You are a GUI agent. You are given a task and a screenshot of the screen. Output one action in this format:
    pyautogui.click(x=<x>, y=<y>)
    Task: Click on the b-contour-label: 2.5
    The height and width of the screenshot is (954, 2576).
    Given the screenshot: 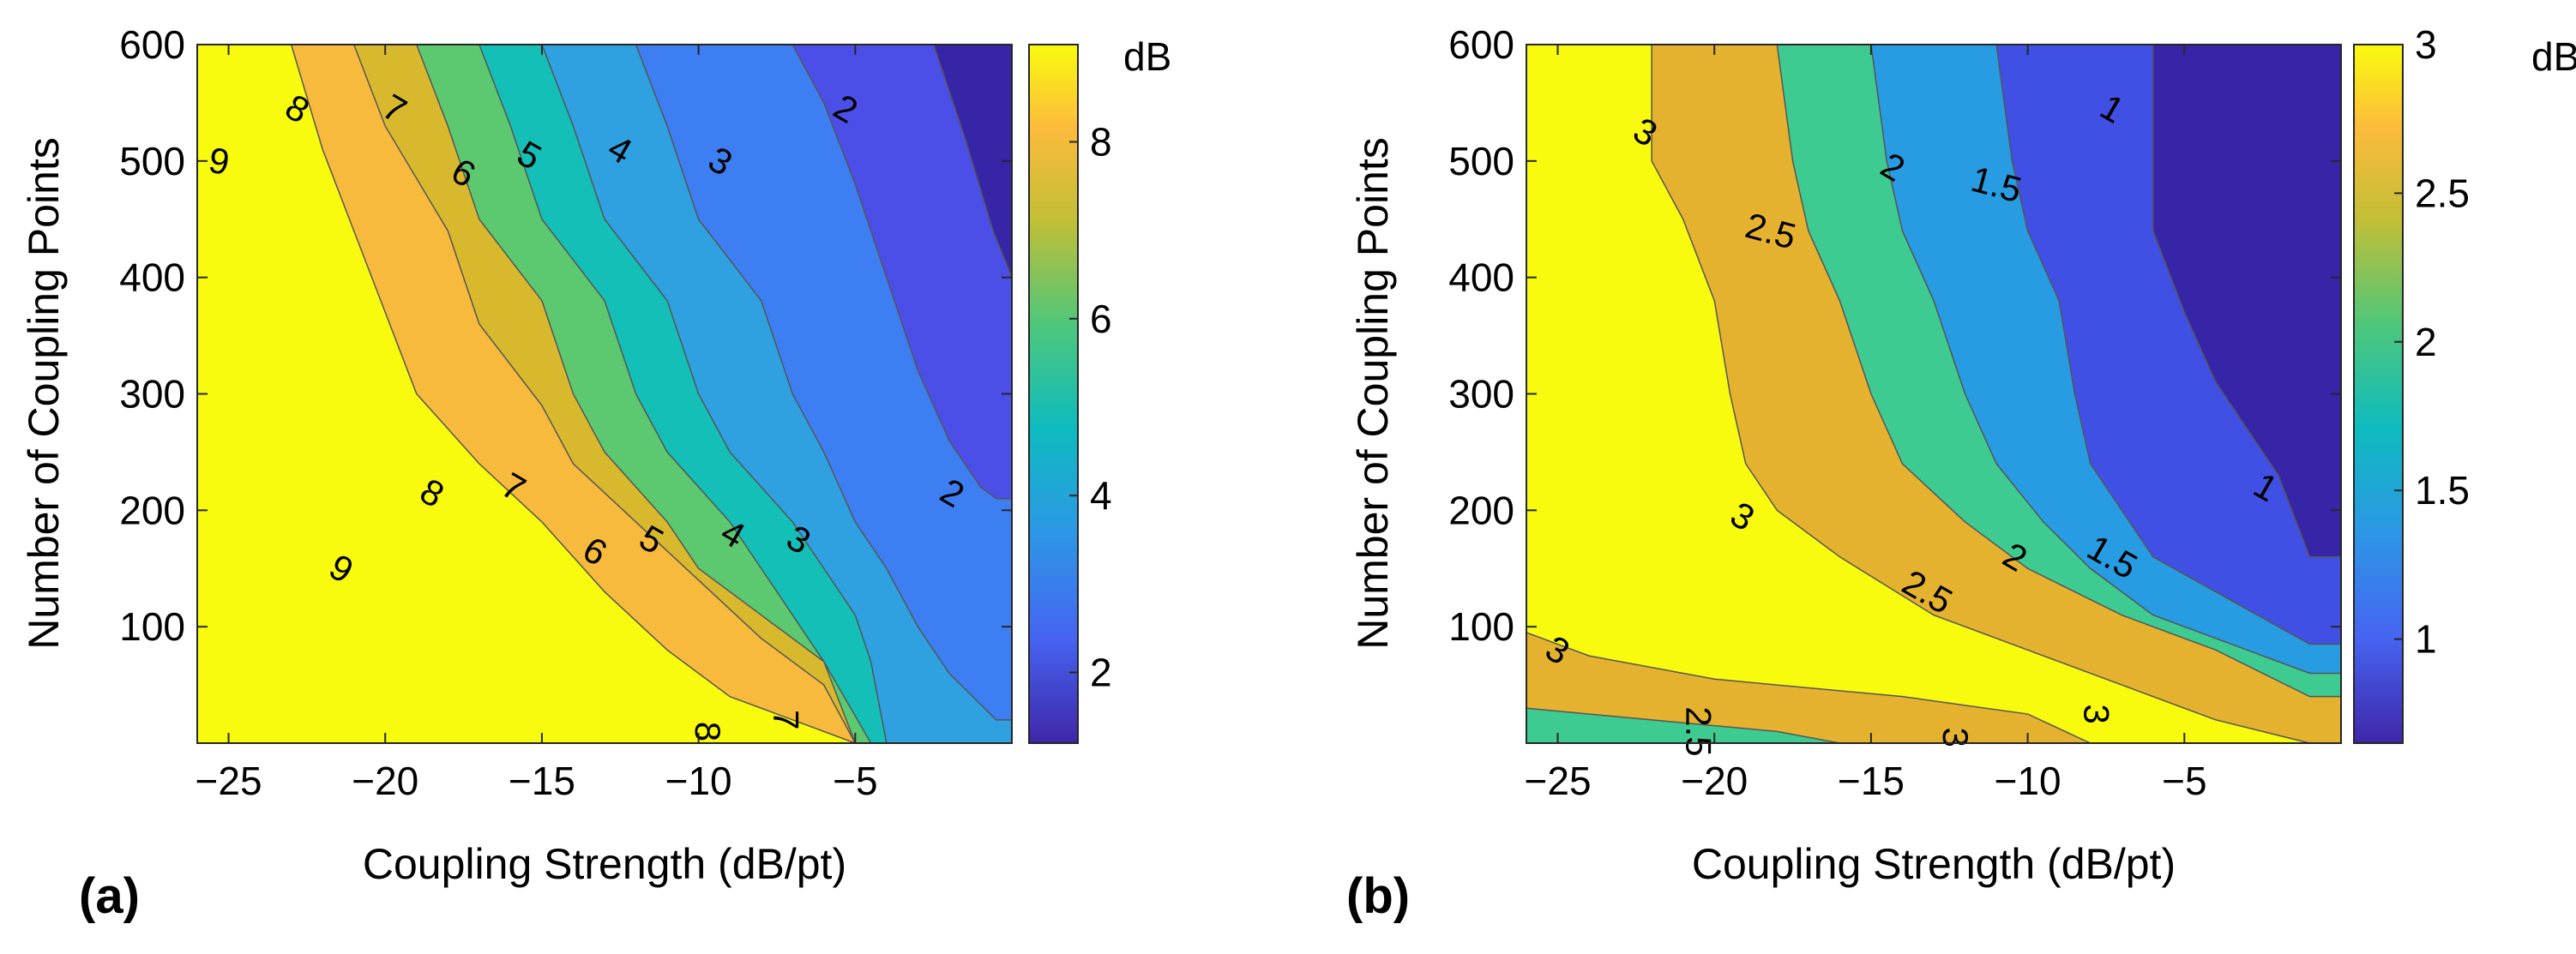 What is the action you would take?
    pyautogui.click(x=1698, y=731)
    